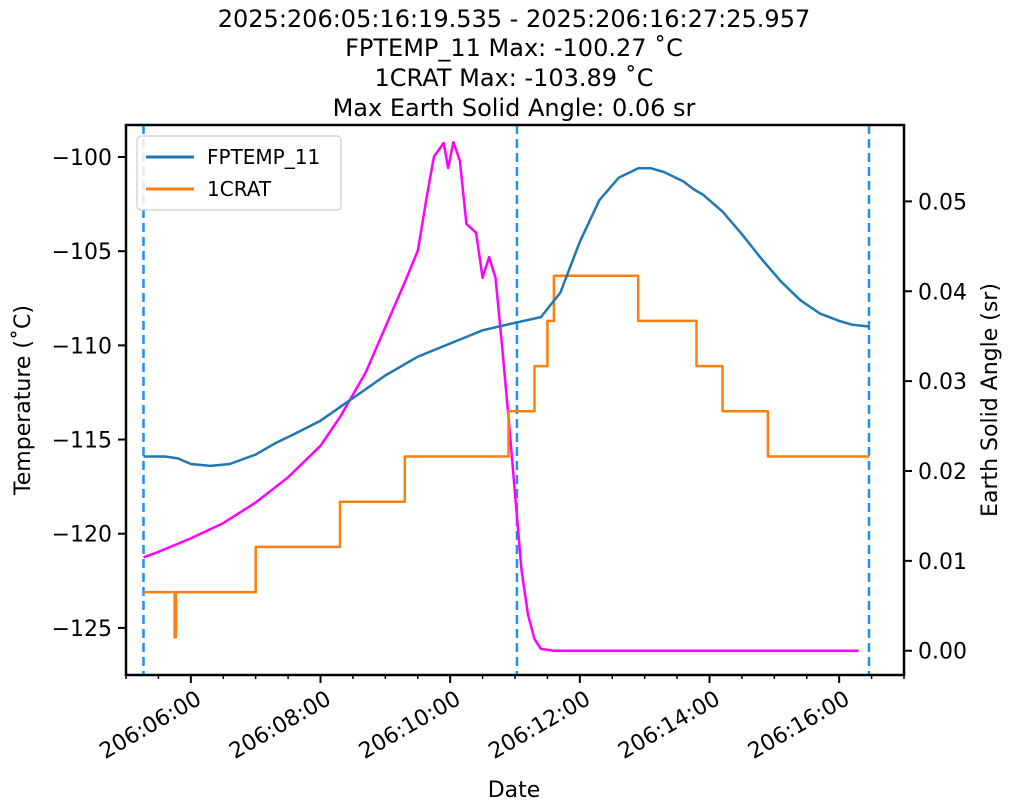 The width and height of the screenshot is (1011, 811). I want to click on y-tick-label-2: −110, so click(82, 346).